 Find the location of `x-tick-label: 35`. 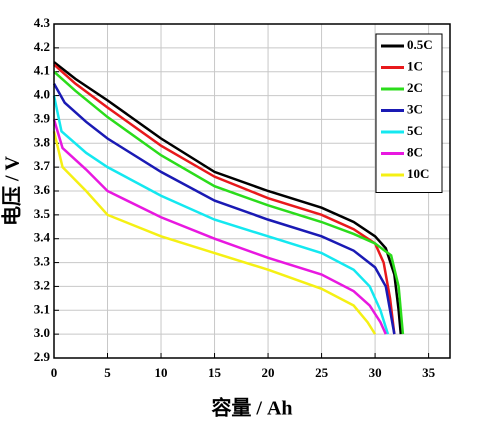

x-tick-label: 35 is located at coordinates (429, 372).